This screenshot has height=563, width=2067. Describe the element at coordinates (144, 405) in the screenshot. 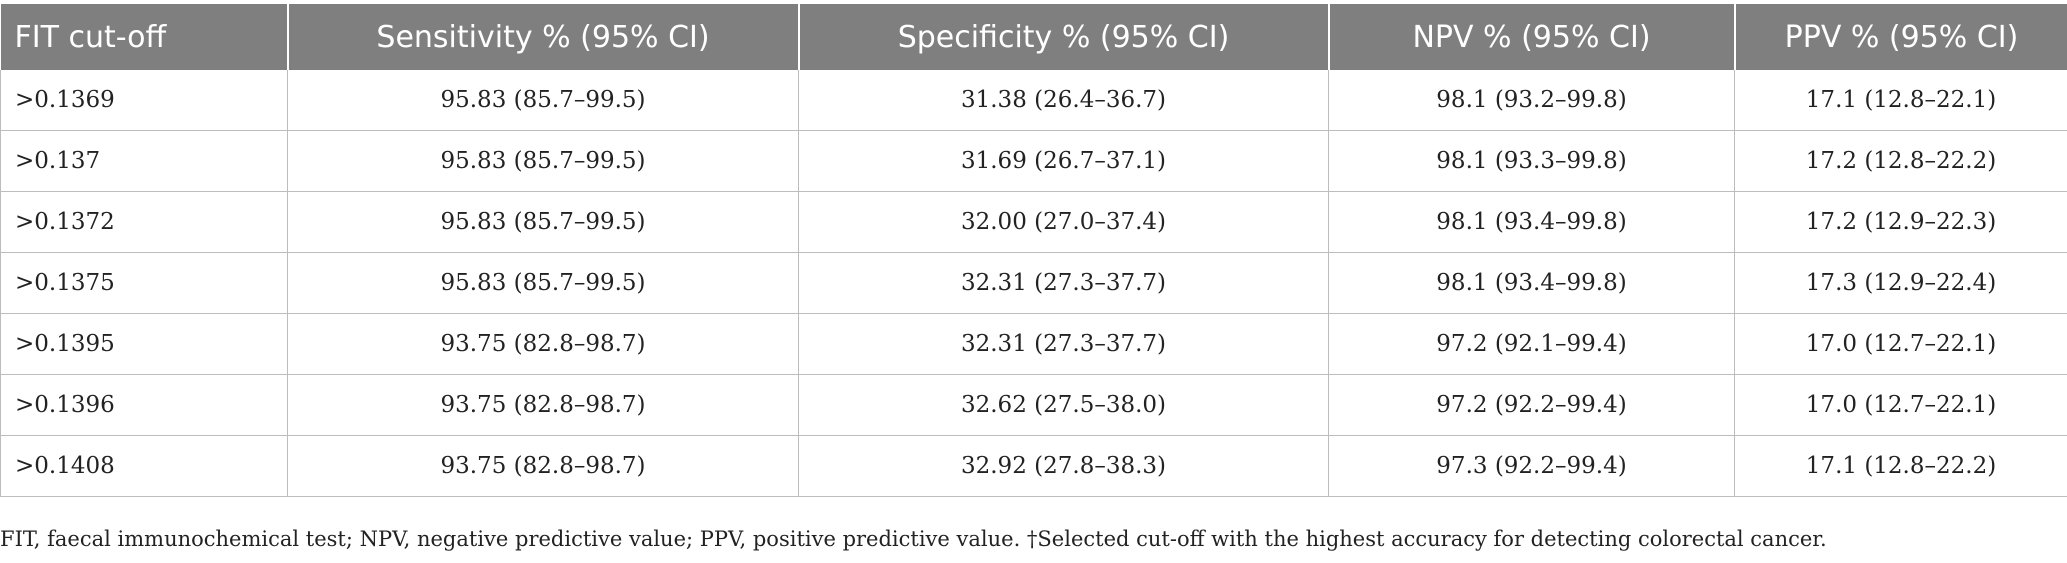

I see `cell-fit-cutoff: >0.1396` at that location.